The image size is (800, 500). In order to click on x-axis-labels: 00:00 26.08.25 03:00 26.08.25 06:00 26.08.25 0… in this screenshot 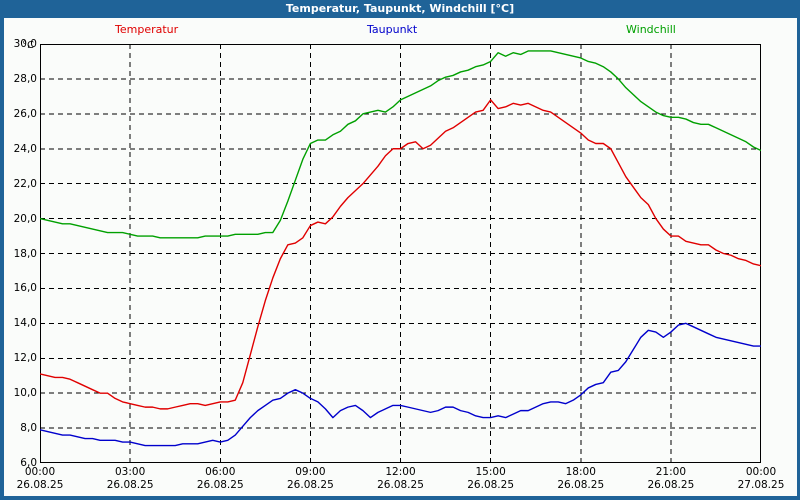, I will do `click(400, 481)`.